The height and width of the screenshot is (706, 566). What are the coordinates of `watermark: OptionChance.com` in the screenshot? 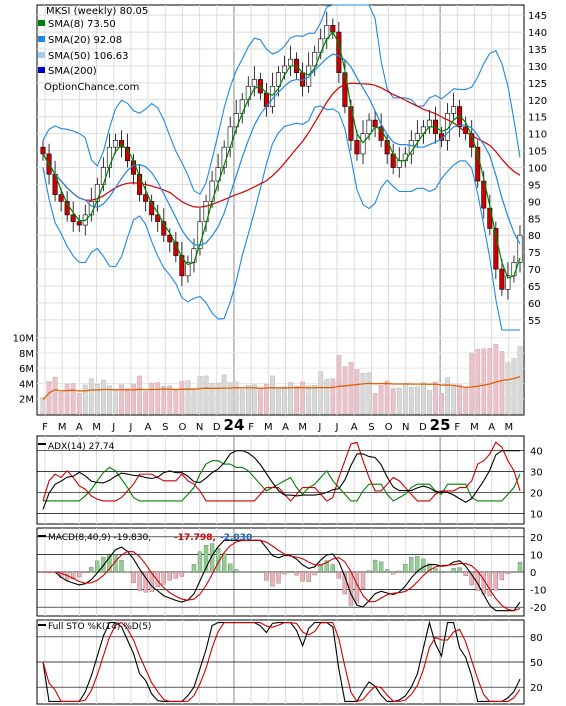 It's located at (91, 87).